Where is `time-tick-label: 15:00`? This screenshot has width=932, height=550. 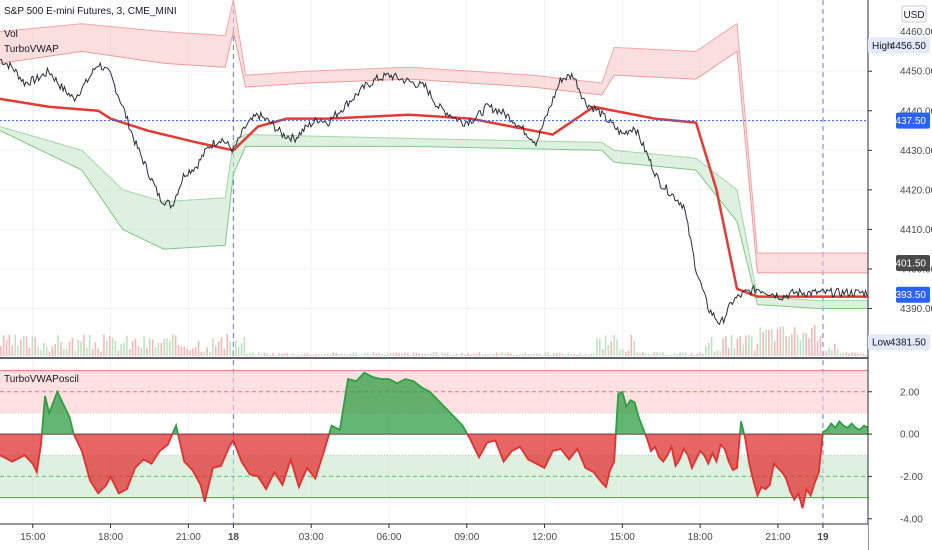 time-tick-label: 15:00 is located at coordinates (622, 537).